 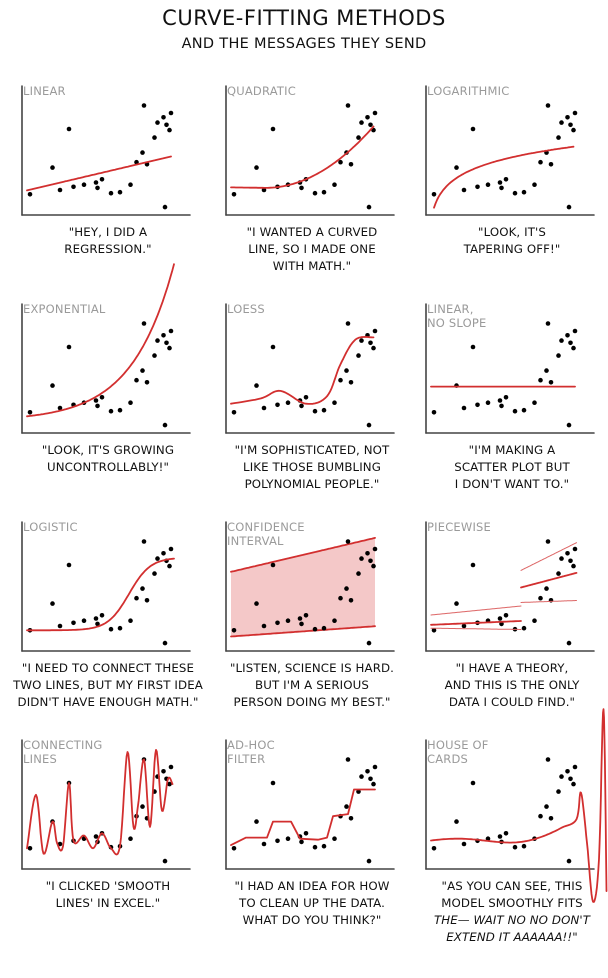 What do you see at coordinates (512, 668) in the screenshot?
I see `caption-line: "I HAVE A THEORY,` at bounding box center [512, 668].